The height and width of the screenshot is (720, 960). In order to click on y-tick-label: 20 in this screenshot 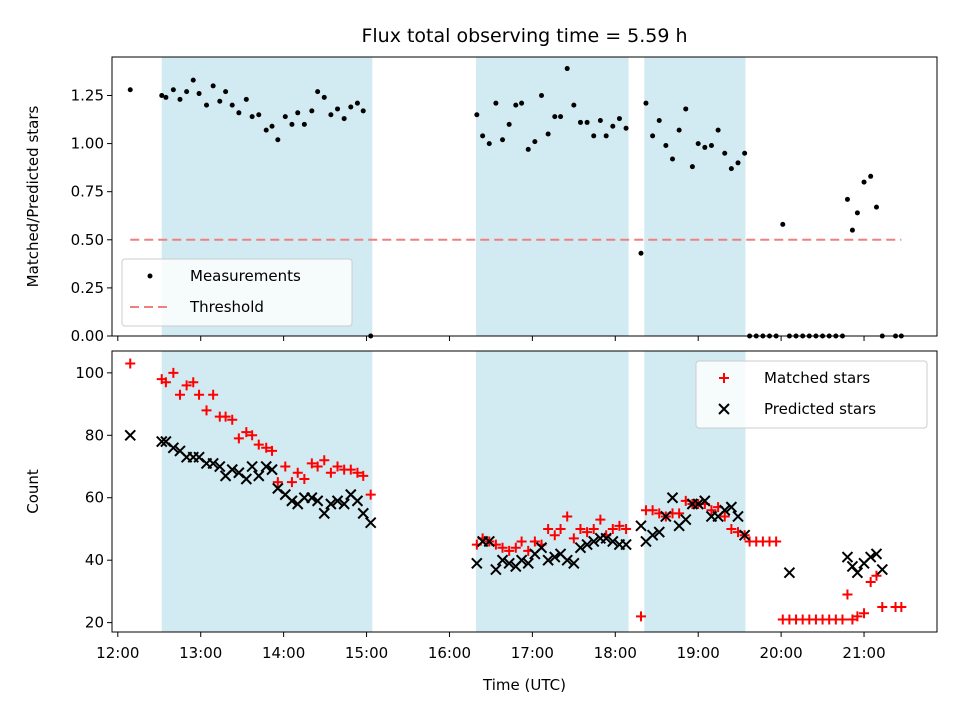, I will do `click(94, 623)`.